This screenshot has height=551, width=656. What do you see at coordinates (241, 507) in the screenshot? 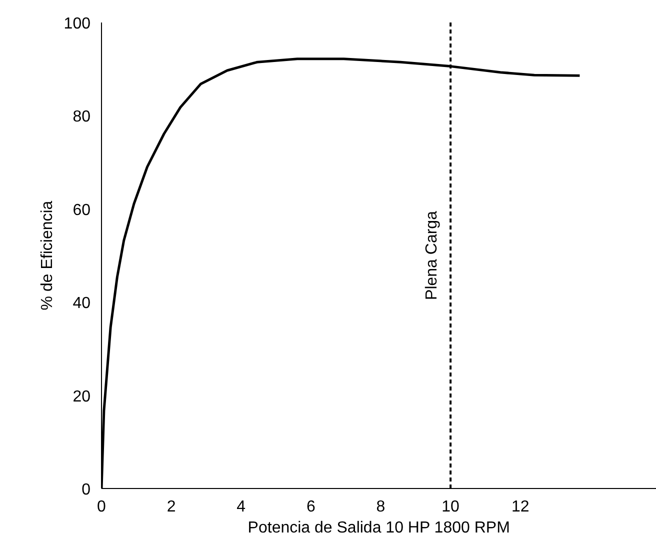
I see `x-tick-label: 4` at bounding box center [241, 507].